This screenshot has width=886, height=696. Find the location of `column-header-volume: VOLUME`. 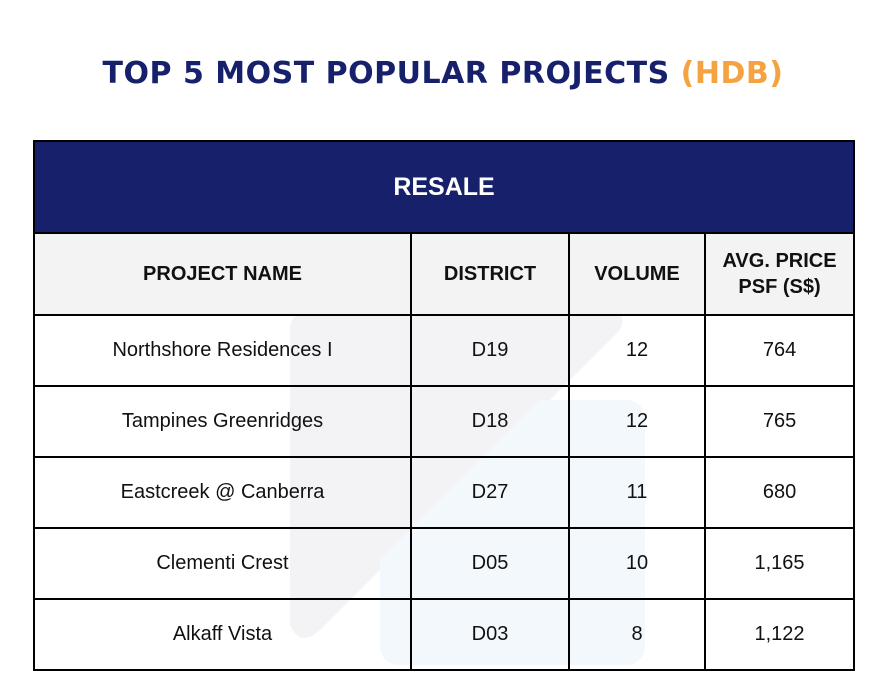

column-header-volume: VOLUME is located at coordinates (637, 274).